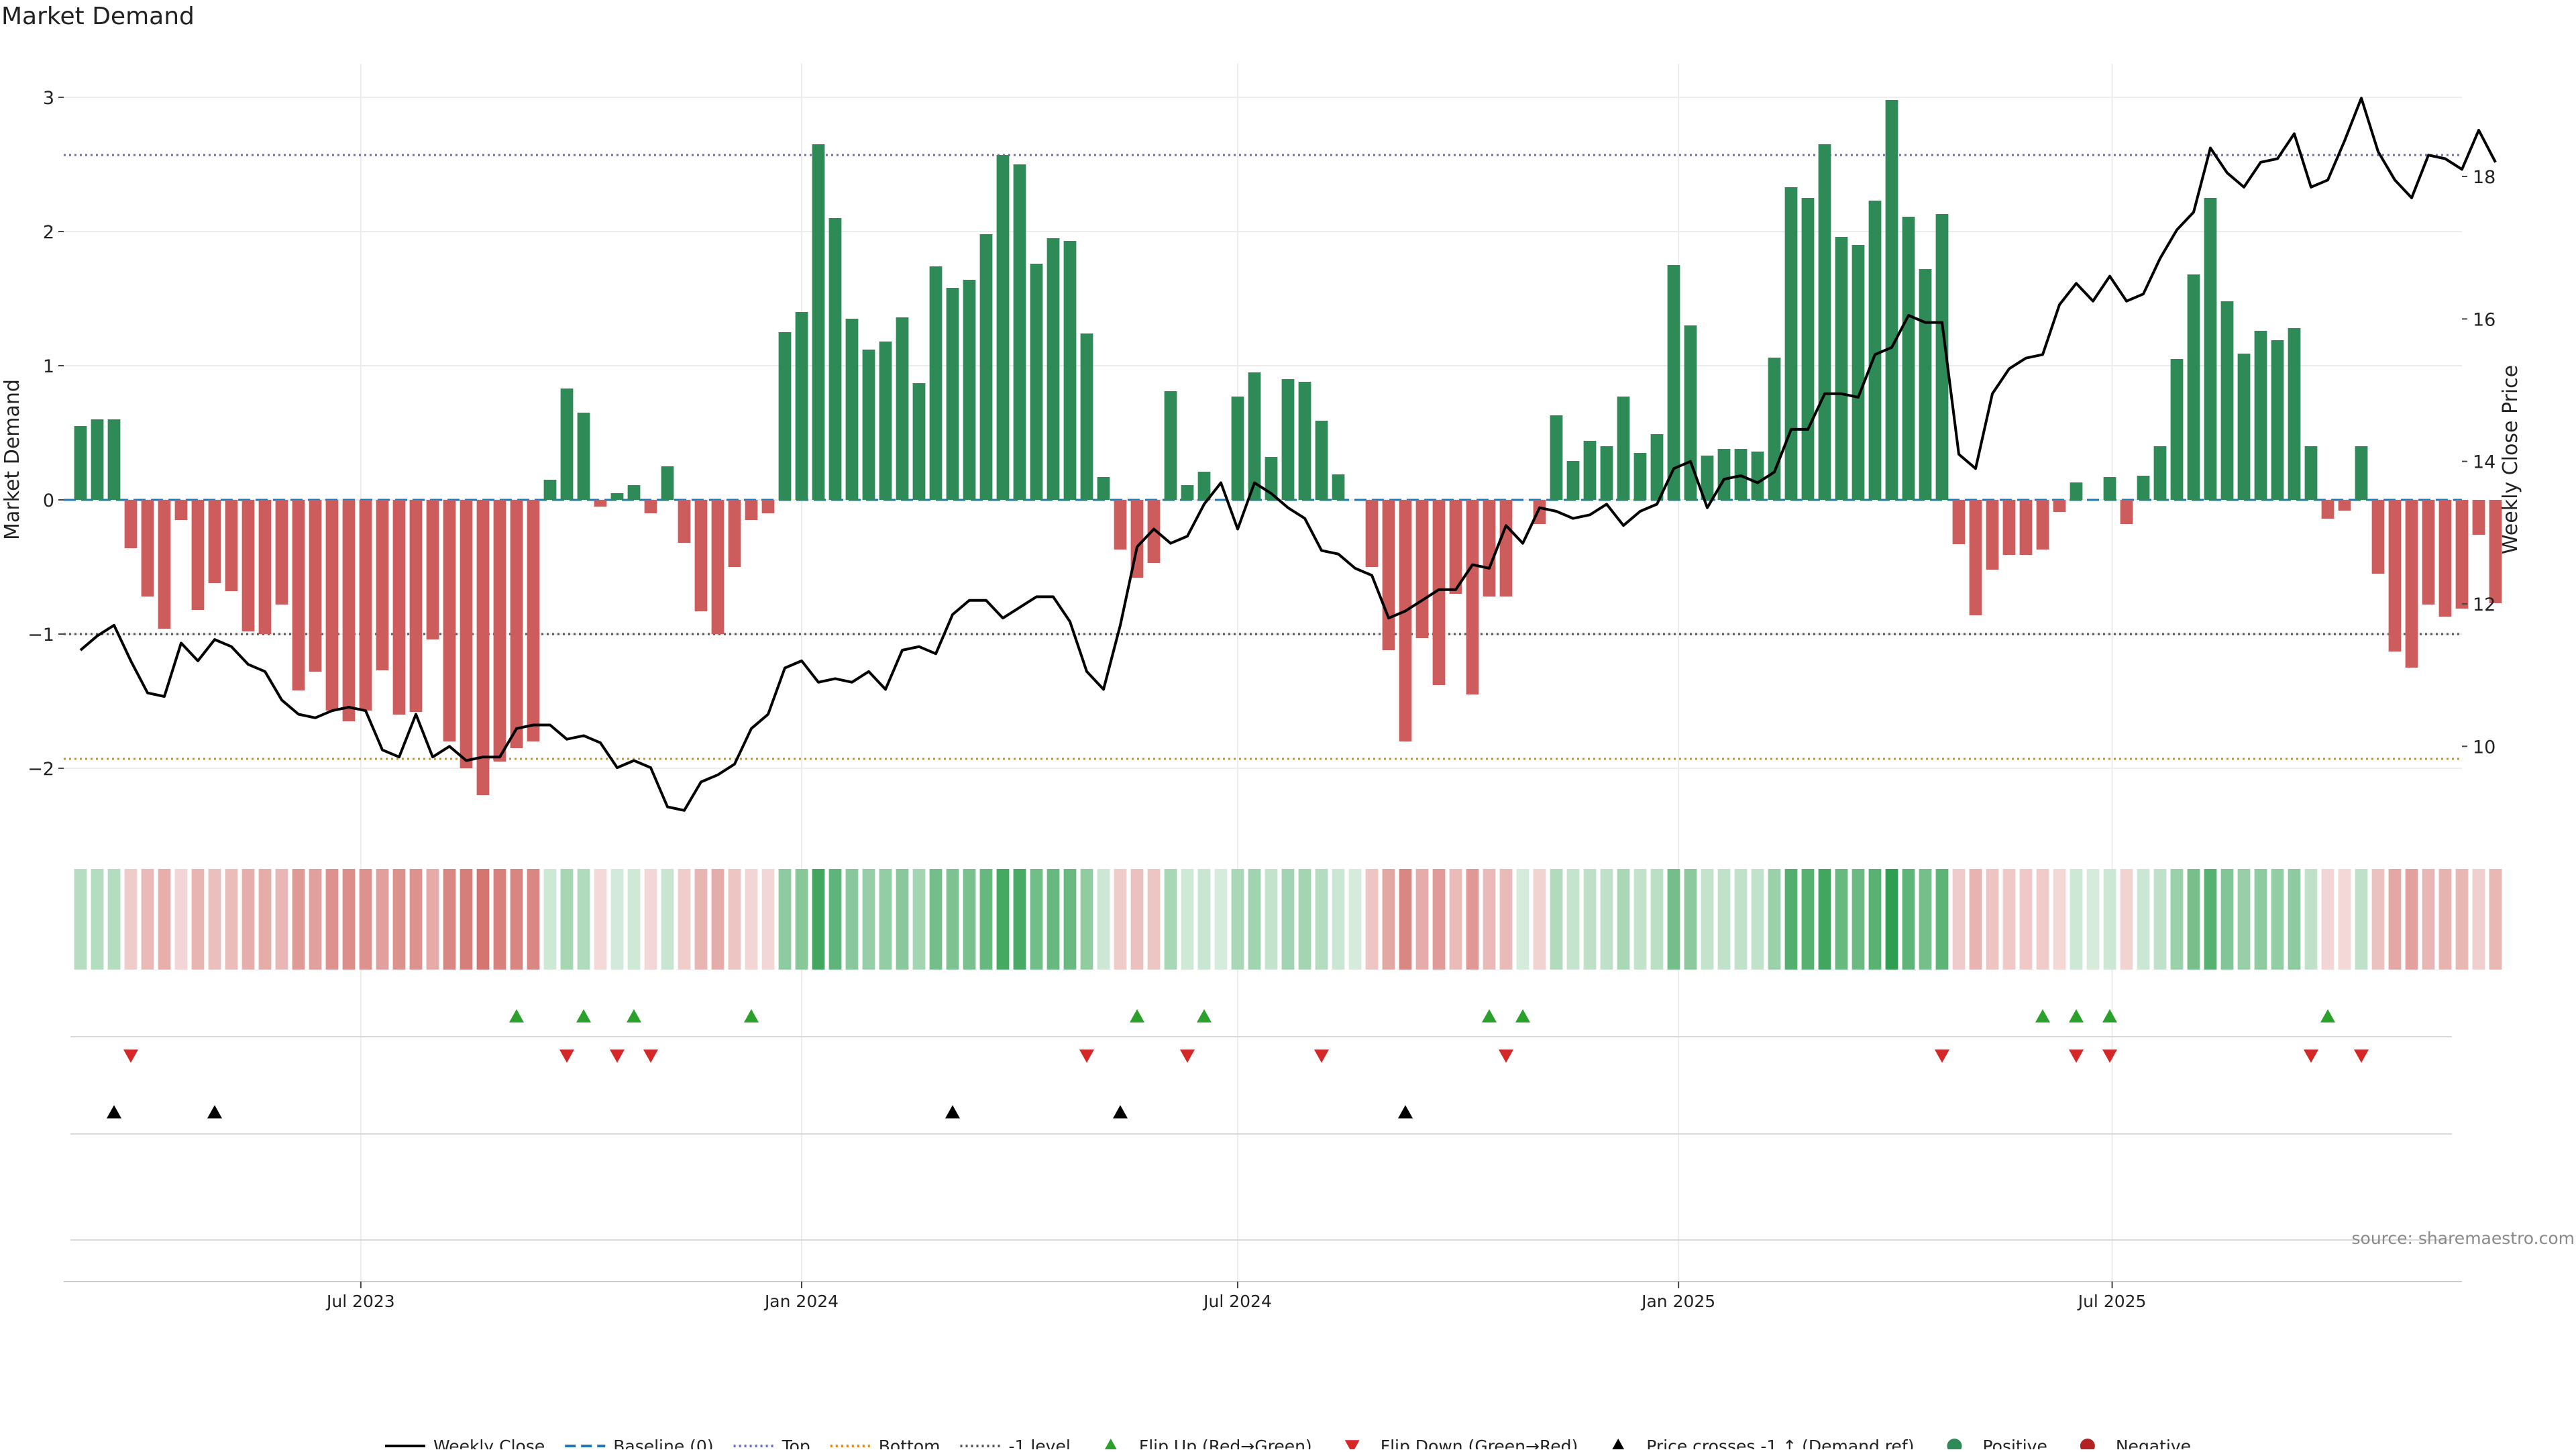  Describe the element at coordinates (1677, 1302) in the screenshot. I see `x-tick-label: Jan 2025` at that location.